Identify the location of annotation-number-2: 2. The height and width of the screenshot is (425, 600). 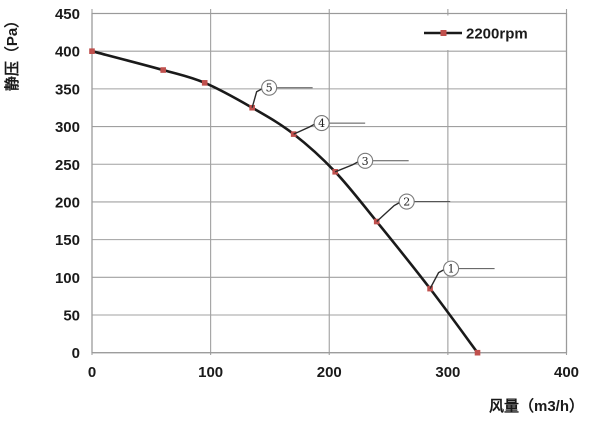
(406, 202).